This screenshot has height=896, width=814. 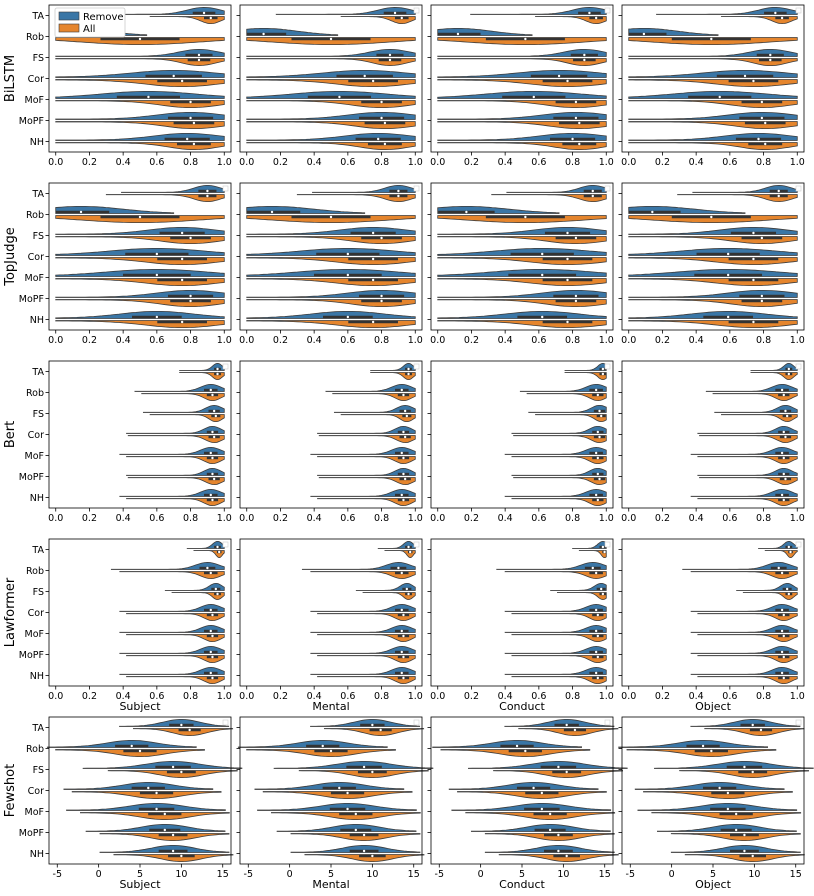 I want to click on y-tick-label-ta: TA, so click(x=37, y=550).